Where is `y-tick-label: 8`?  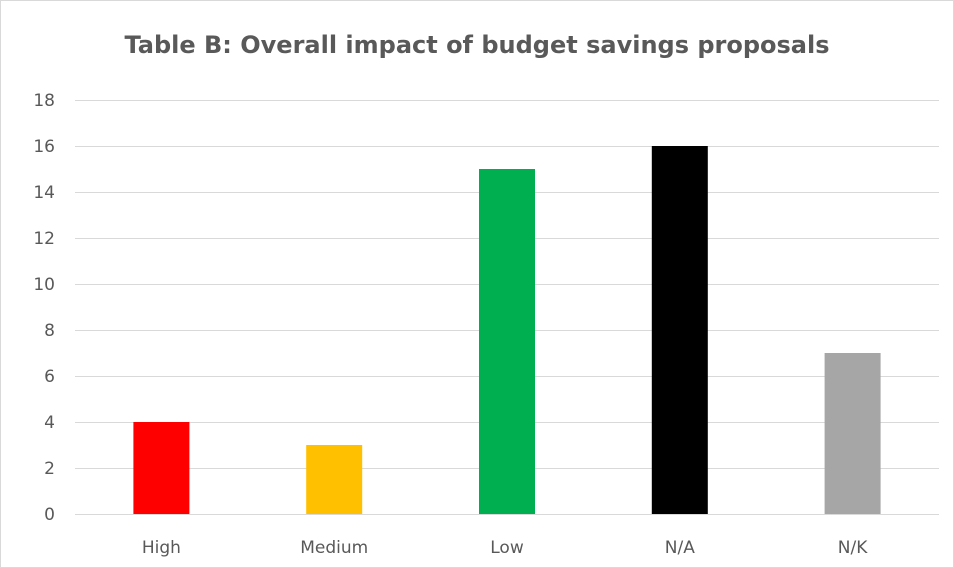
y-tick-label: 8 is located at coordinates (49, 331).